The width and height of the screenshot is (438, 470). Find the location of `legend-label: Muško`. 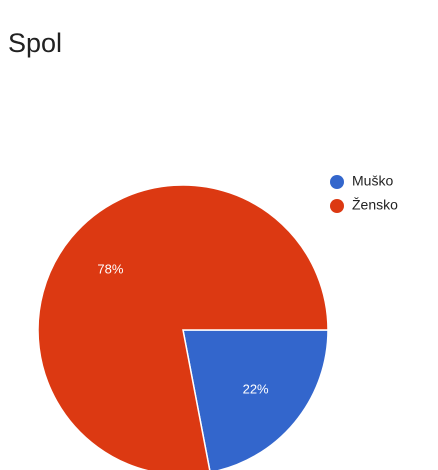

legend-label: Muško is located at coordinates (372, 181).